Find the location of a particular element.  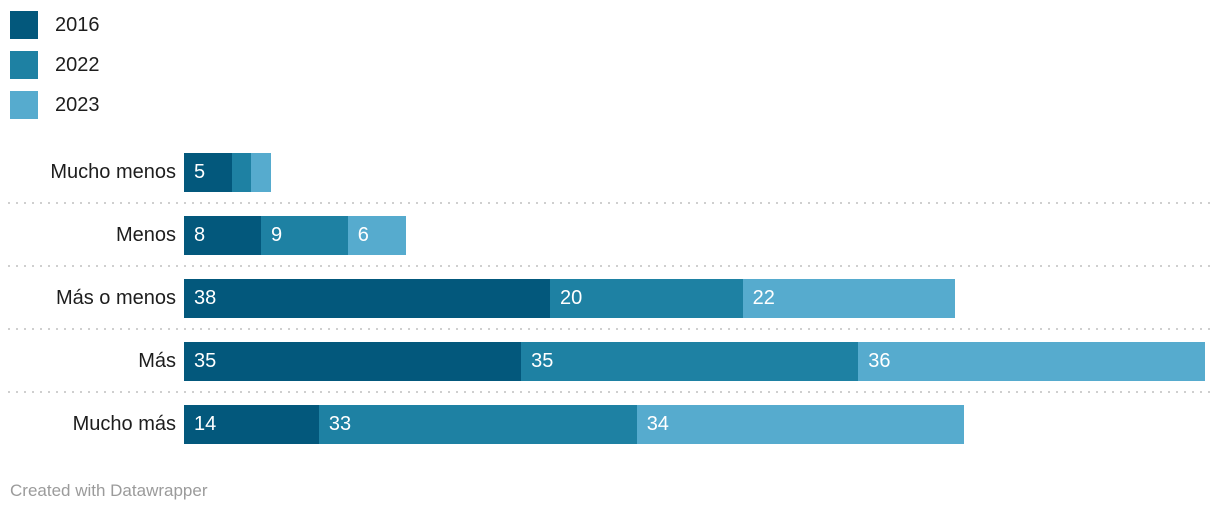

bar-segment-2023 is located at coordinates (261, 172).